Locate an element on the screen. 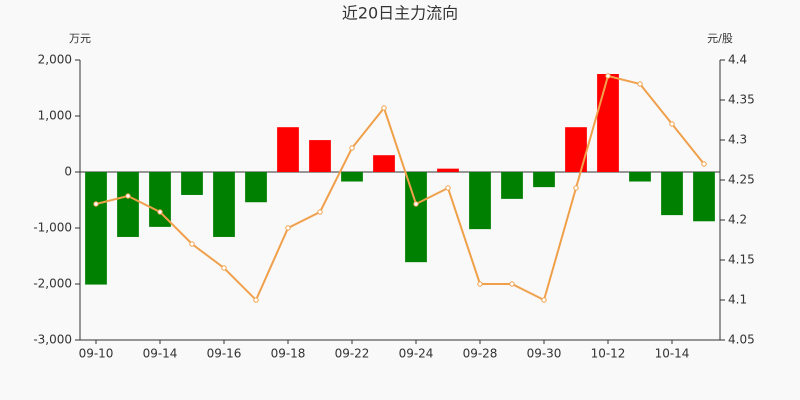 Image resolution: width=800 pixels, height=400 pixels. y2-tick-label: 4.15 is located at coordinates (741, 260).